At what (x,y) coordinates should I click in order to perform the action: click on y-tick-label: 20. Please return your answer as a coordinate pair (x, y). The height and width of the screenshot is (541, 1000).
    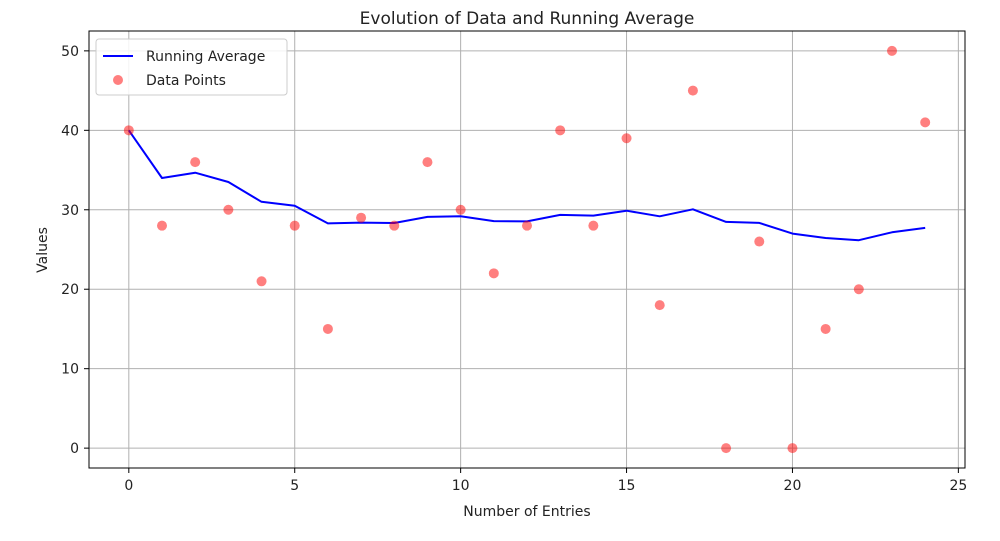
    Looking at the image, I should click on (70, 290).